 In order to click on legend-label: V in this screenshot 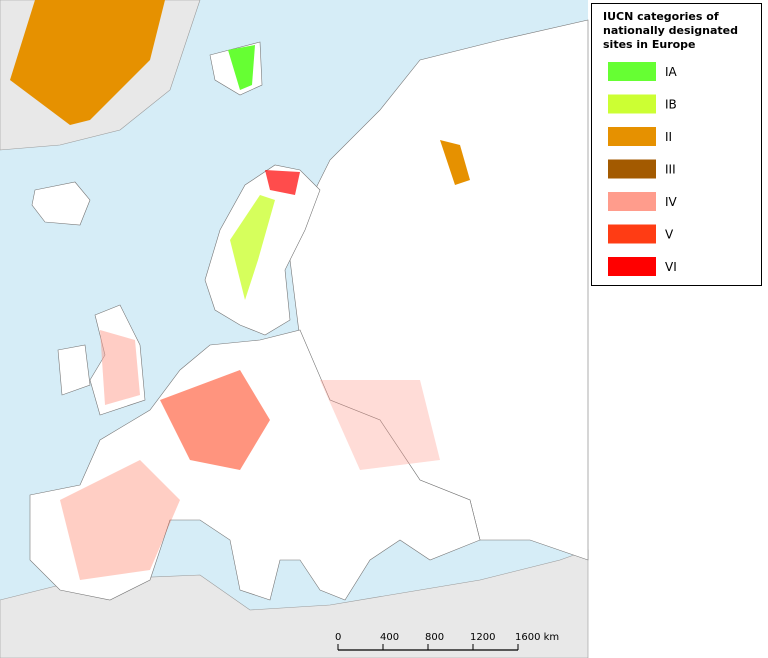, I will do `click(669, 235)`.